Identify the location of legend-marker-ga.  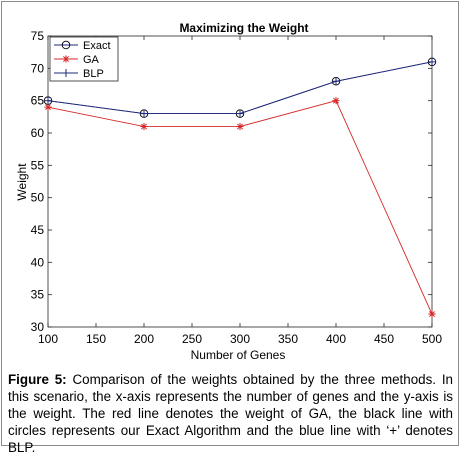
(66, 59).